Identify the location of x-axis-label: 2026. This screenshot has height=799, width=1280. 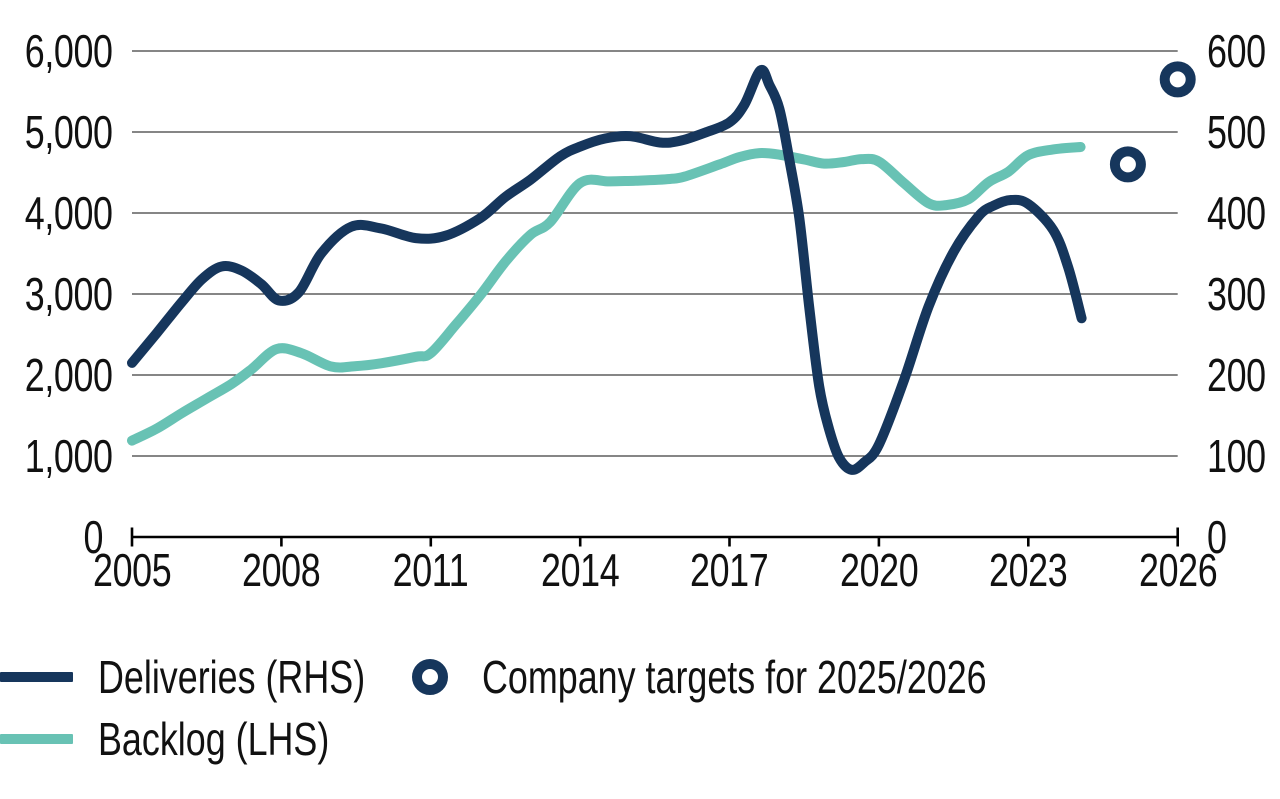
(1178, 570).